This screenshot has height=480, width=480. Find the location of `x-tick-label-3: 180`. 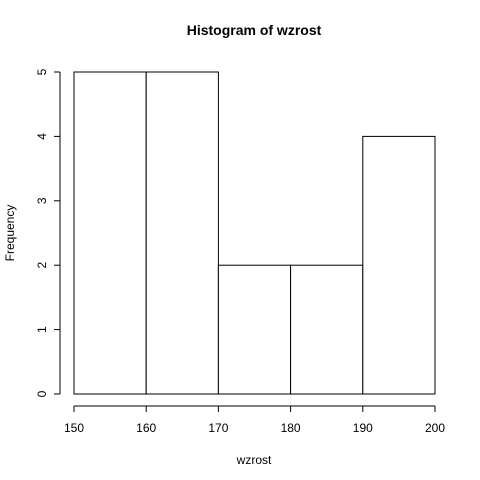

x-tick-label-3: 180 is located at coordinates (291, 428).